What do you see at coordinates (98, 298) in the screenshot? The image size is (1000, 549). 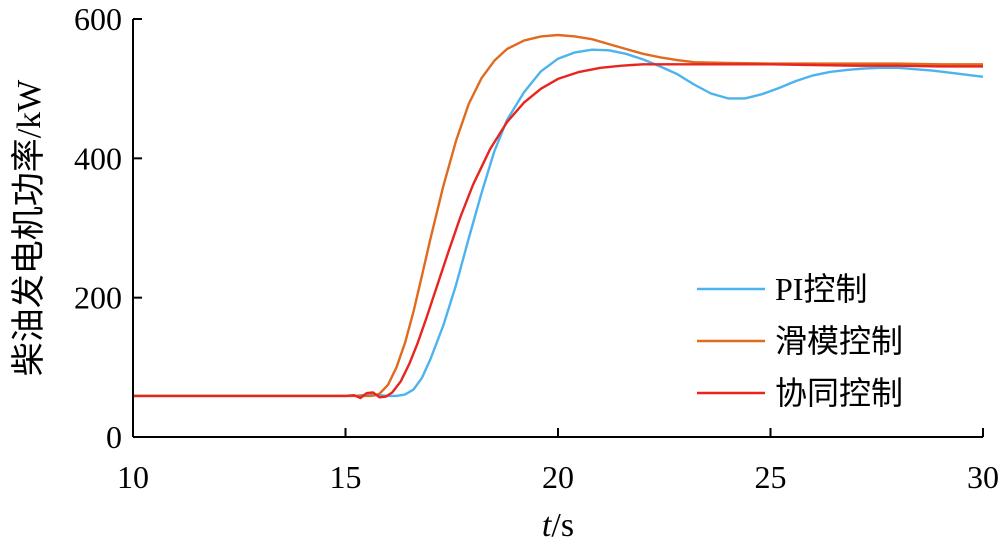 I see `y-tick-label-1: 200` at bounding box center [98, 298].